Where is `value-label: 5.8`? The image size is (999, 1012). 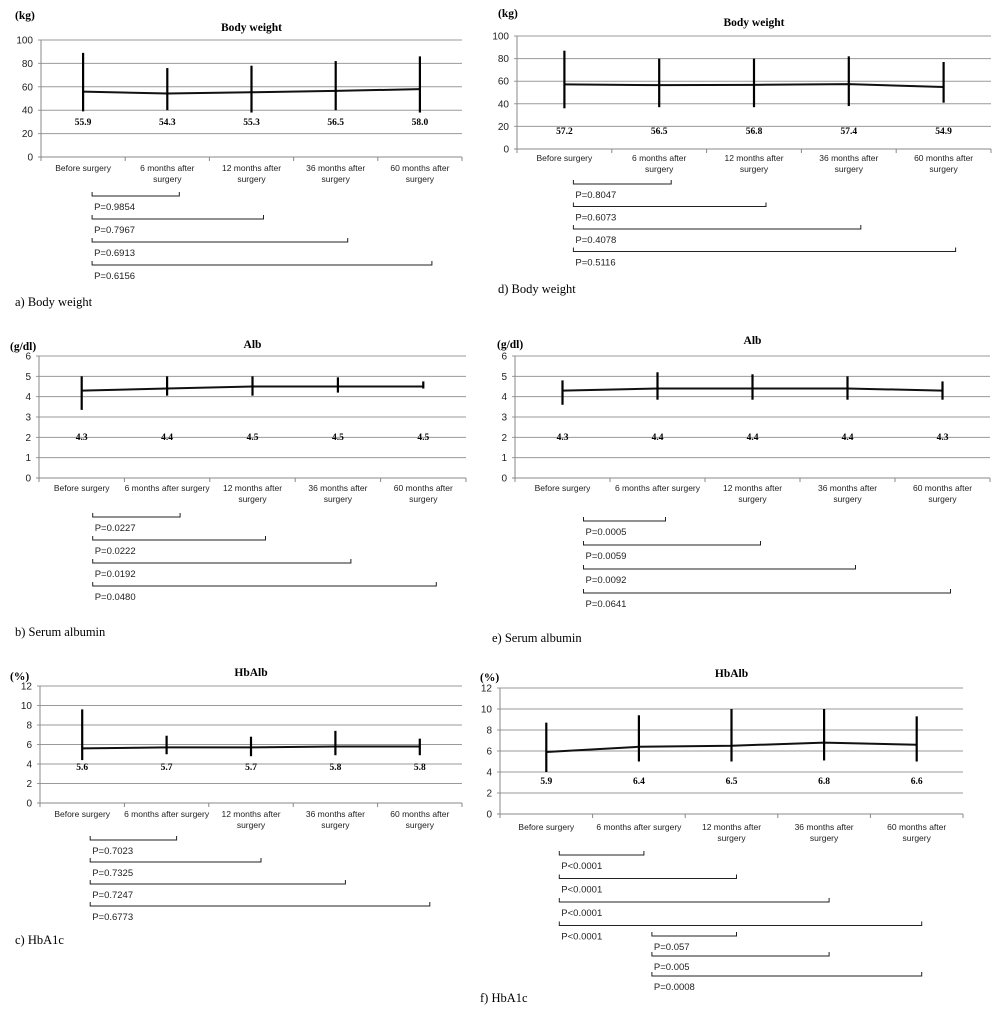
value-label: 5.8 is located at coordinates (335, 768).